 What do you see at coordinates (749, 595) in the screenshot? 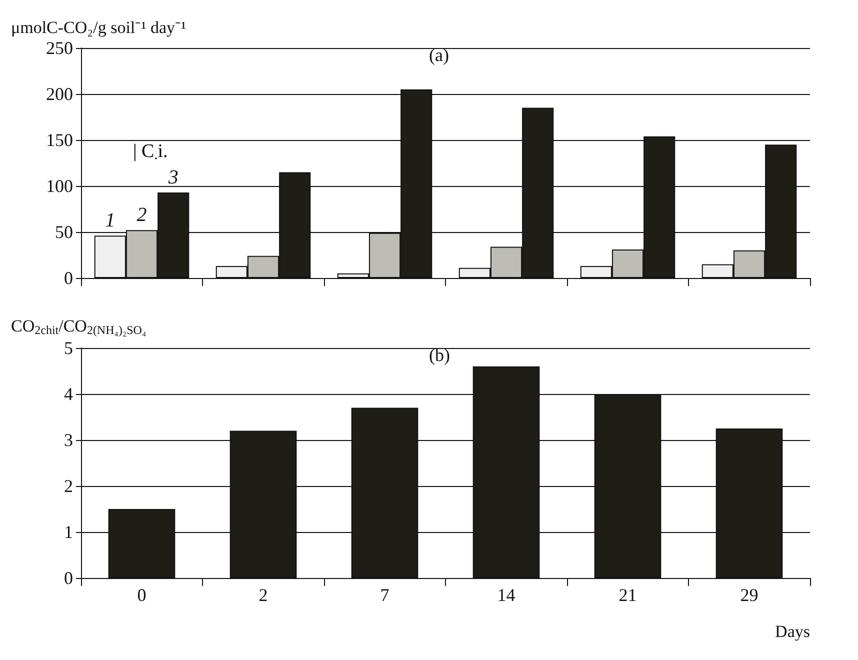
I see `x-tick-label: 29` at bounding box center [749, 595].